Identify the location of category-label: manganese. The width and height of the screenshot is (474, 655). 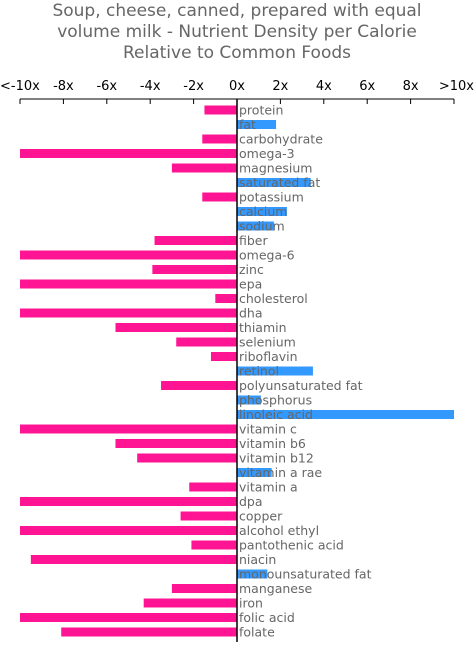
(275, 588).